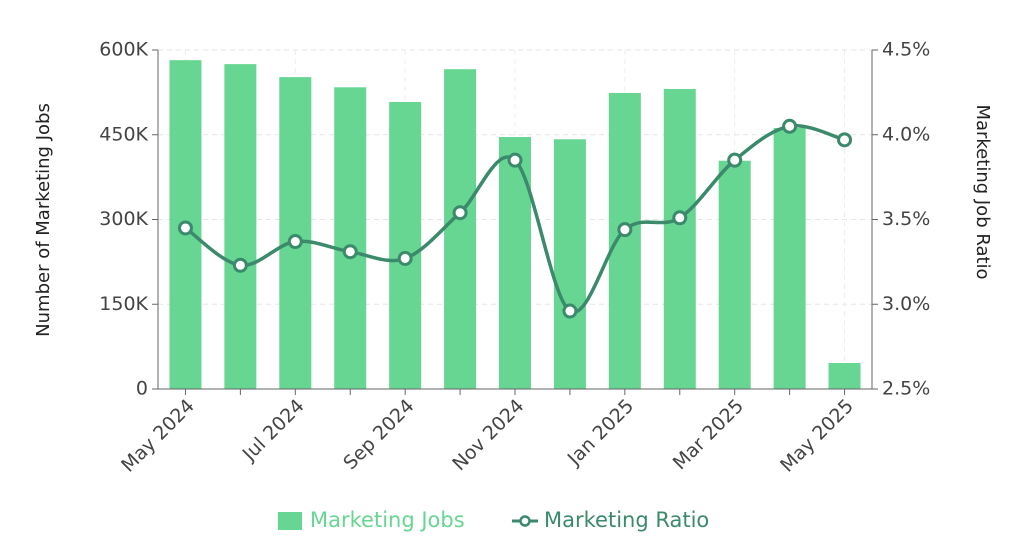 This screenshot has width=1024, height=553. Describe the element at coordinates (123, 134) in the screenshot. I see `y-tick-label: 450K` at that location.